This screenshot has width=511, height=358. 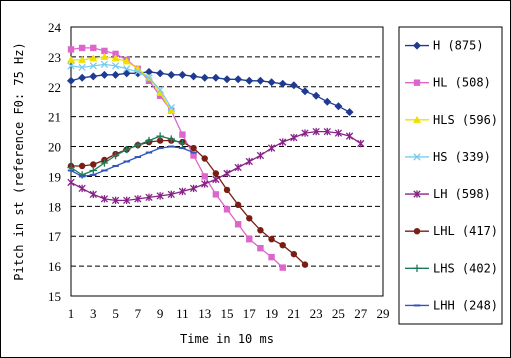 What do you see at coordinates (338, 313) in the screenshot?
I see `x-tick-label: 25` at bounding box center [338, 313].